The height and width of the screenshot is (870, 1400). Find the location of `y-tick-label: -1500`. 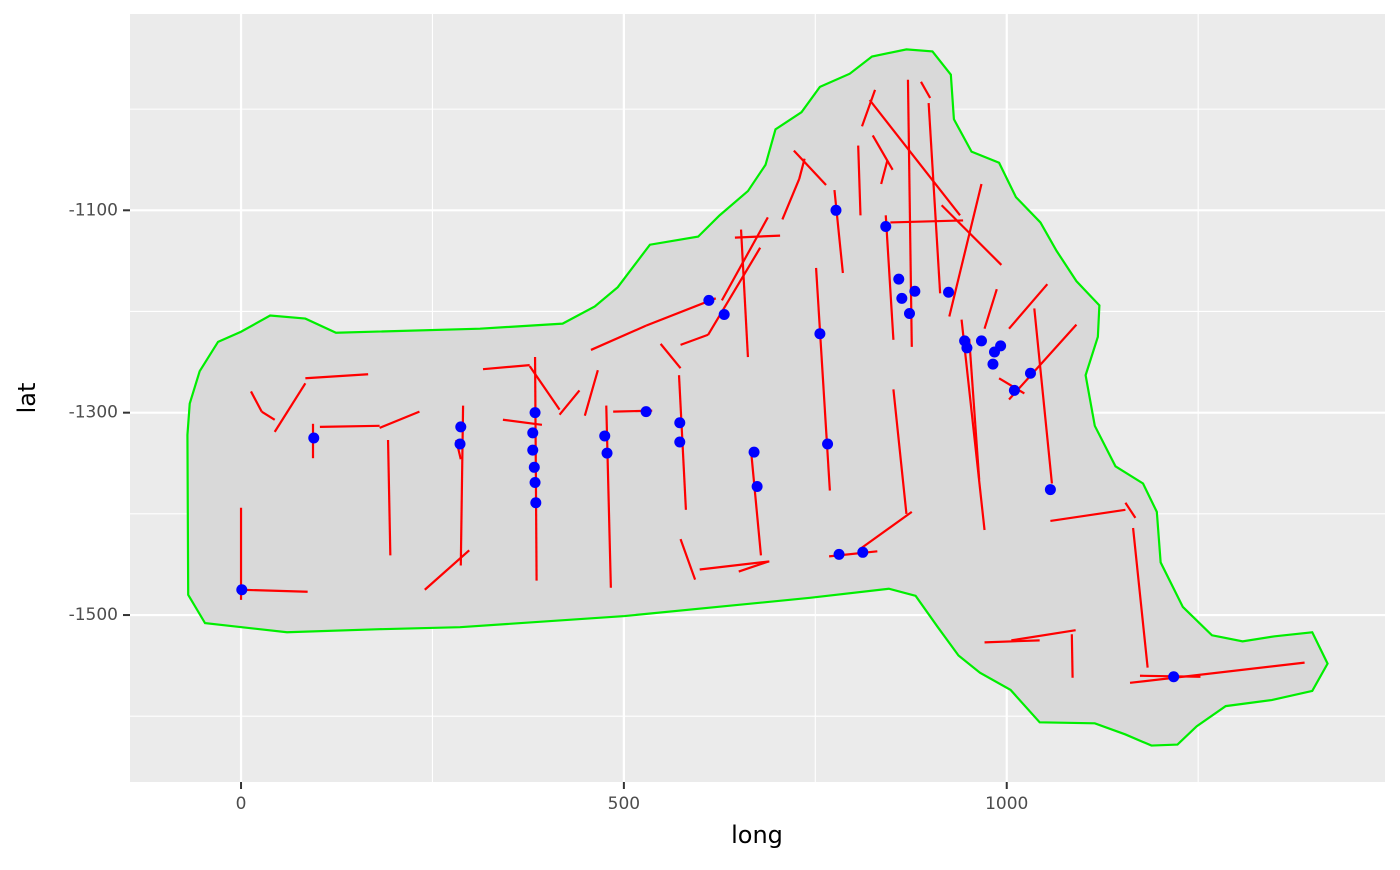

y-tick-label: -1500 is located at coordinates (93, 615).